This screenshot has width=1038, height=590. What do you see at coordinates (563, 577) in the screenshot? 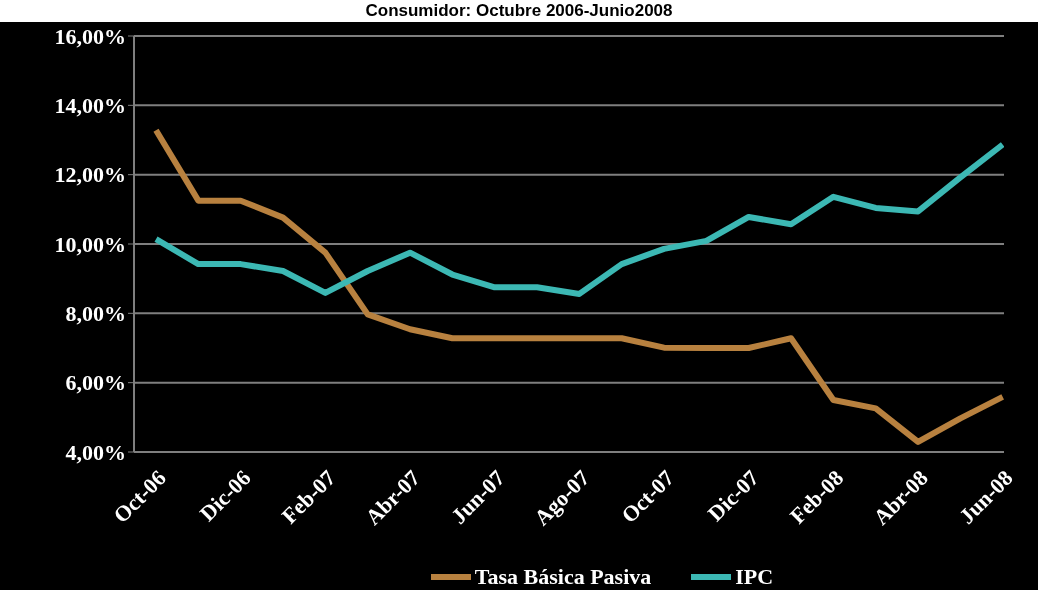
I see `legend-label: Tasa Básica Pasiva` at bounding box center [563, 577].